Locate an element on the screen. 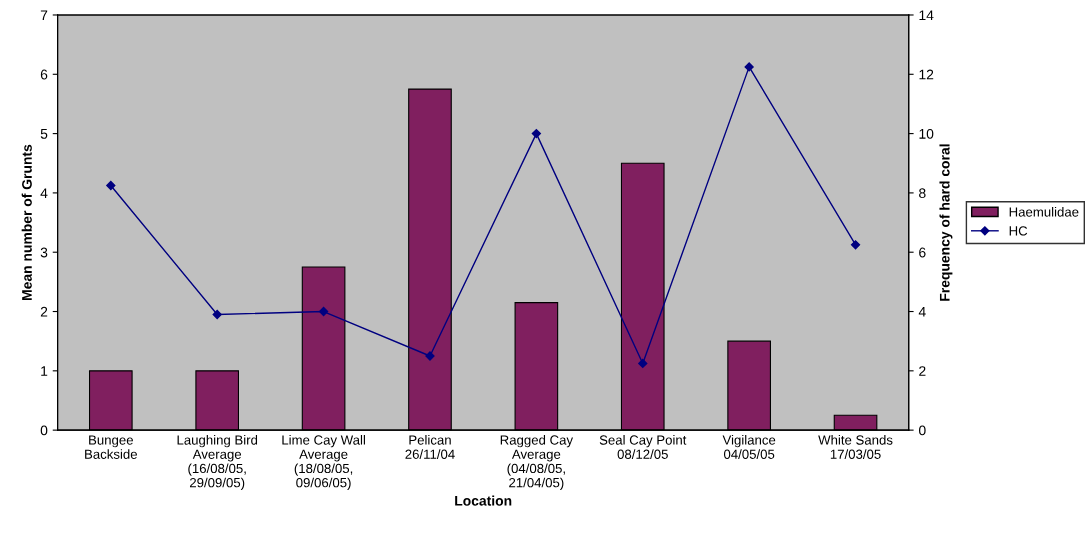 Image resolution: width=1087 pixels, height=535 pixels. y2-tick-label: 2 is located at coordinates (922, 371).